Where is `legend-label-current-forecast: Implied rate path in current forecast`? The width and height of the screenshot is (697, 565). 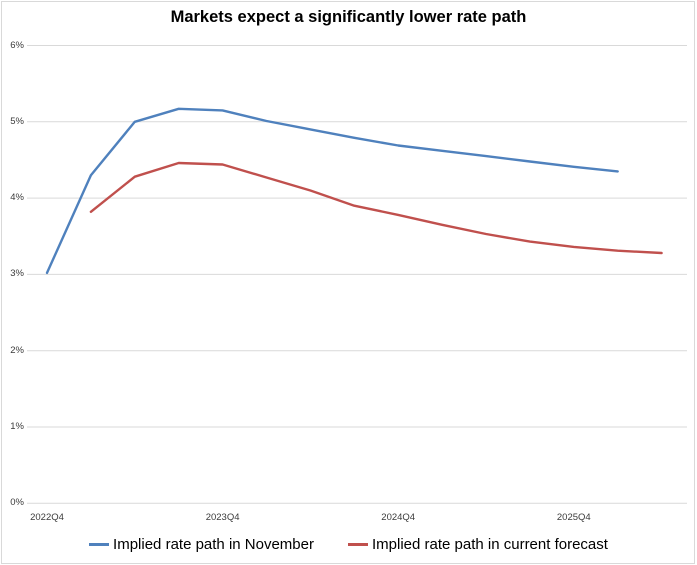
legend-label-current-forecast: Implied rate path in current forecast is located at coordinates (489, 544).